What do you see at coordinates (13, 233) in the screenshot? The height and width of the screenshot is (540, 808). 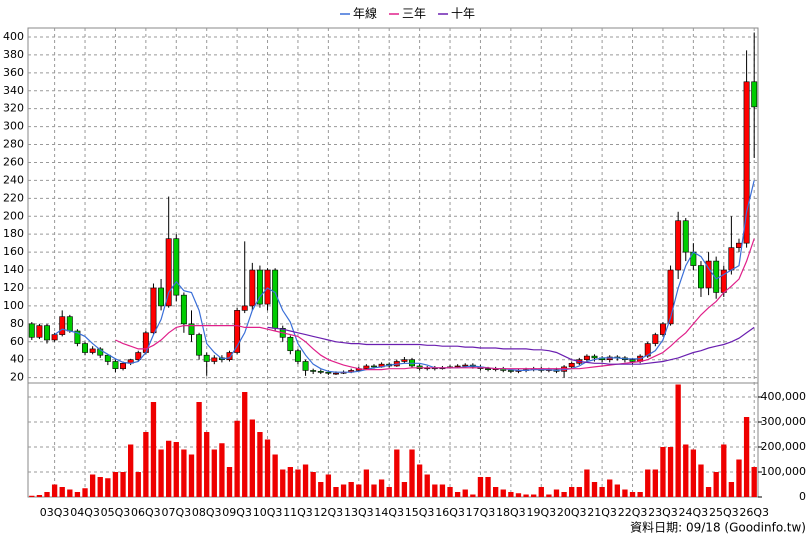 I see `y-tick-label: 180` at bounding box center [13, 233].